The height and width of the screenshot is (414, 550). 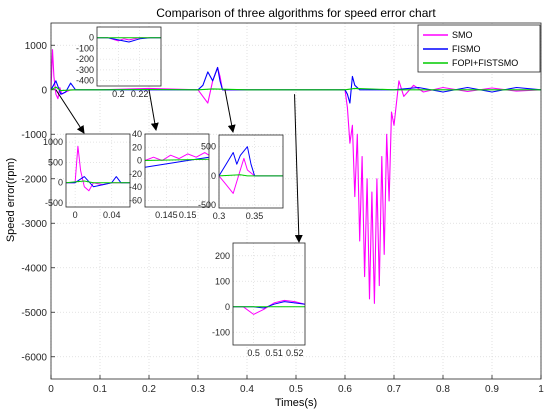 What do you see at coordinates (135, 187) in the screenshot?
I see `inset-y-tick-label: -40` at bounding box center [135, 187].